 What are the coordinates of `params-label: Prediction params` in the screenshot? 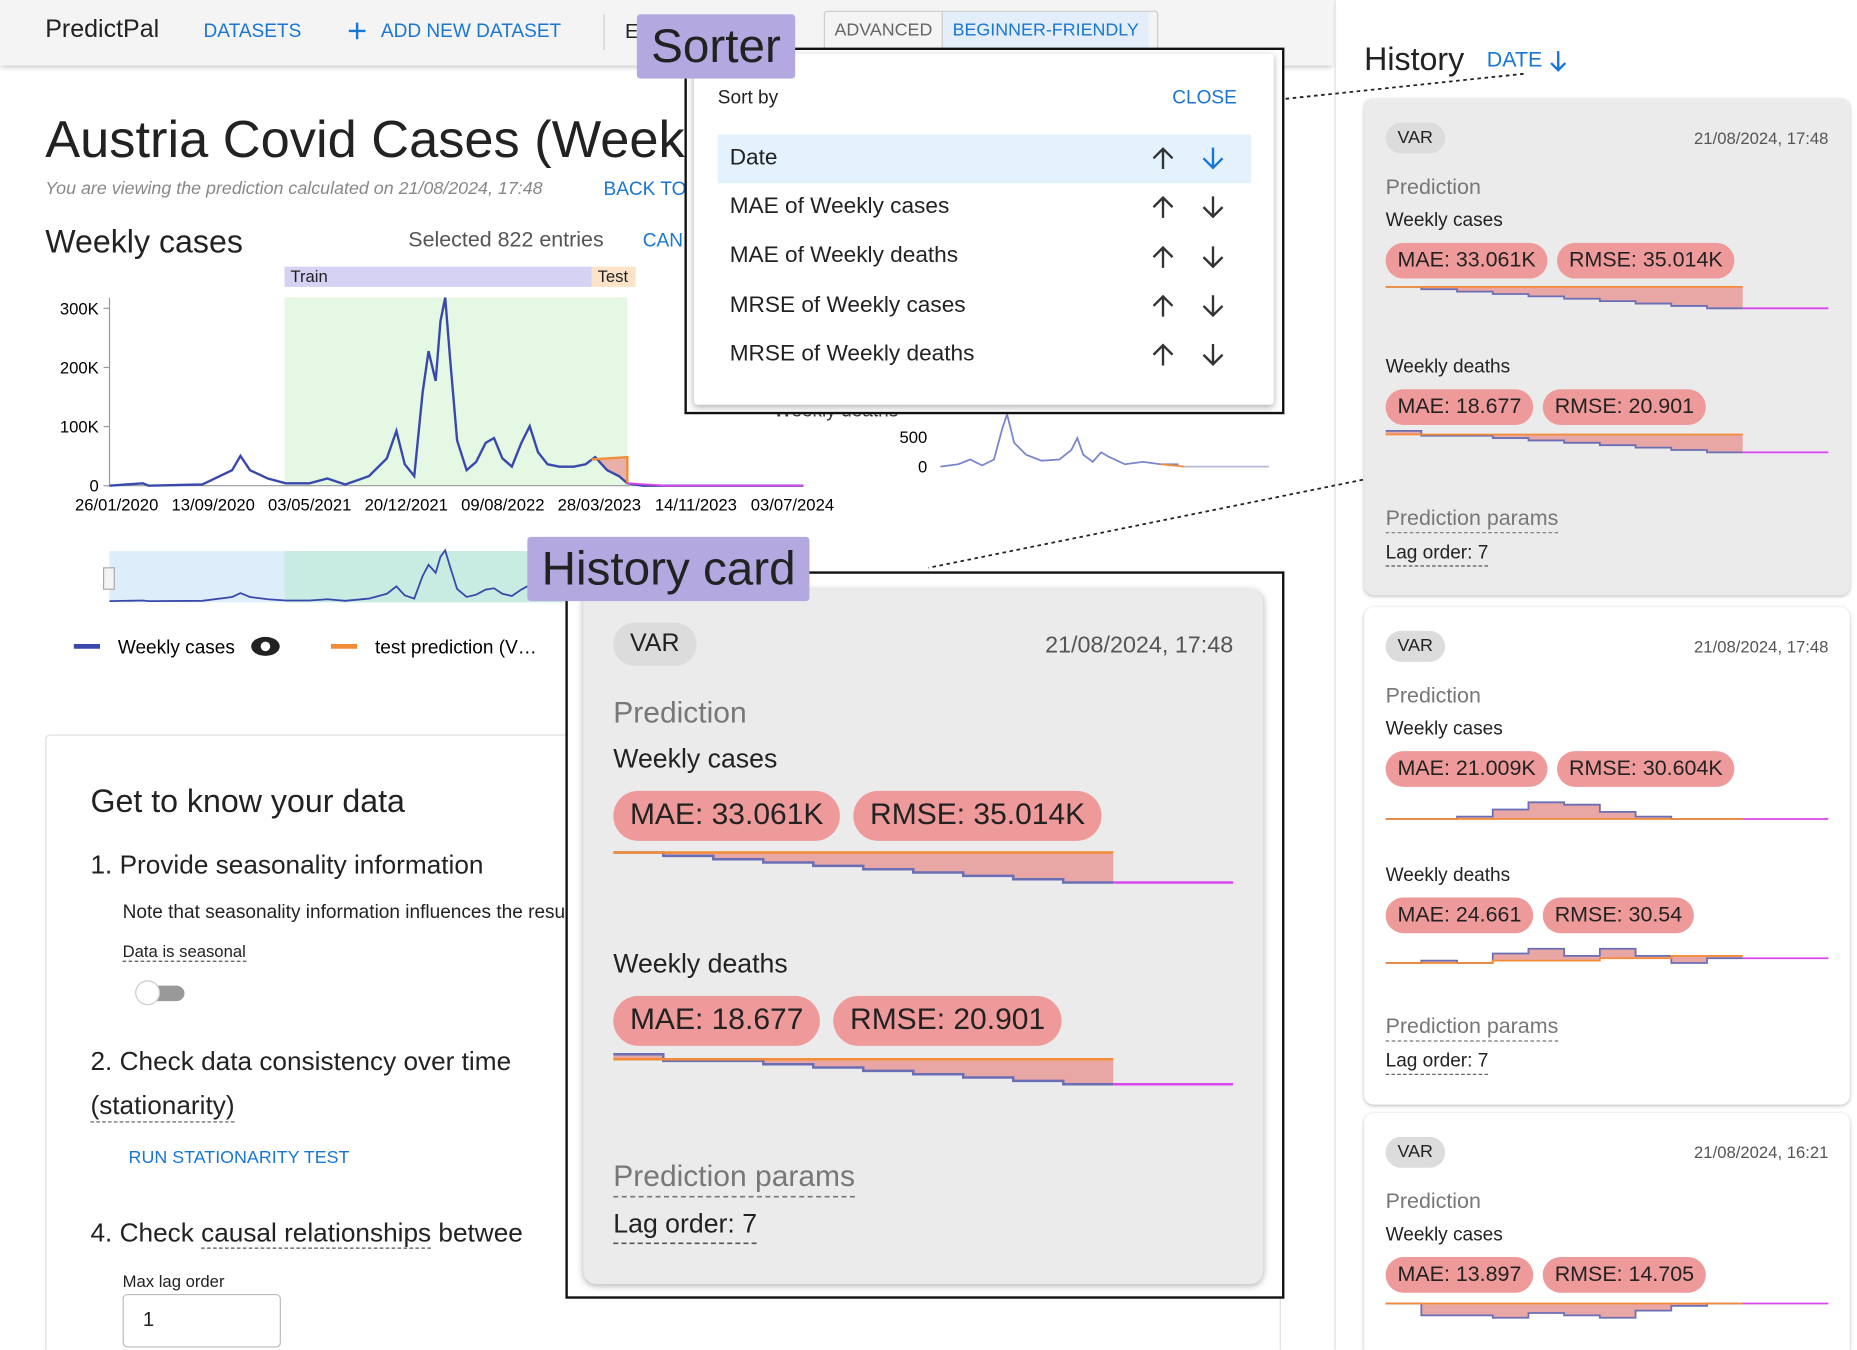 It's located at (1472, 520).